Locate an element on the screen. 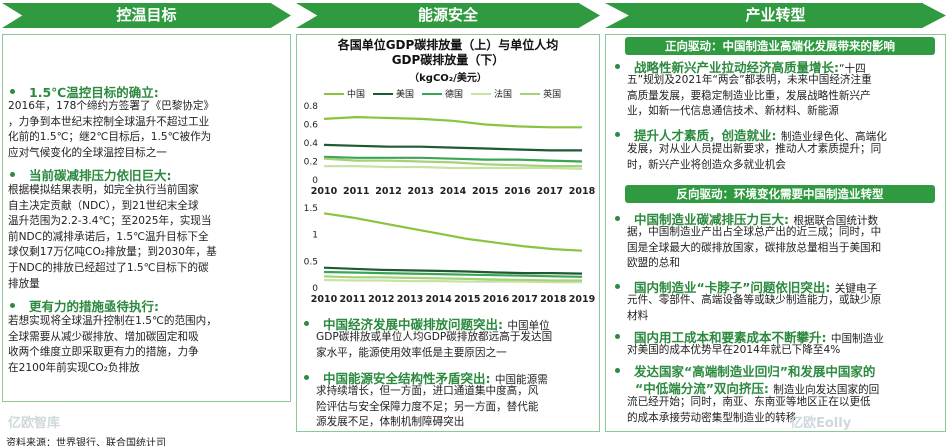 The image size is (948, 446). text-line: 家水平，能源使用效率低是主要原因之一 is located at coordinates (411, 352).